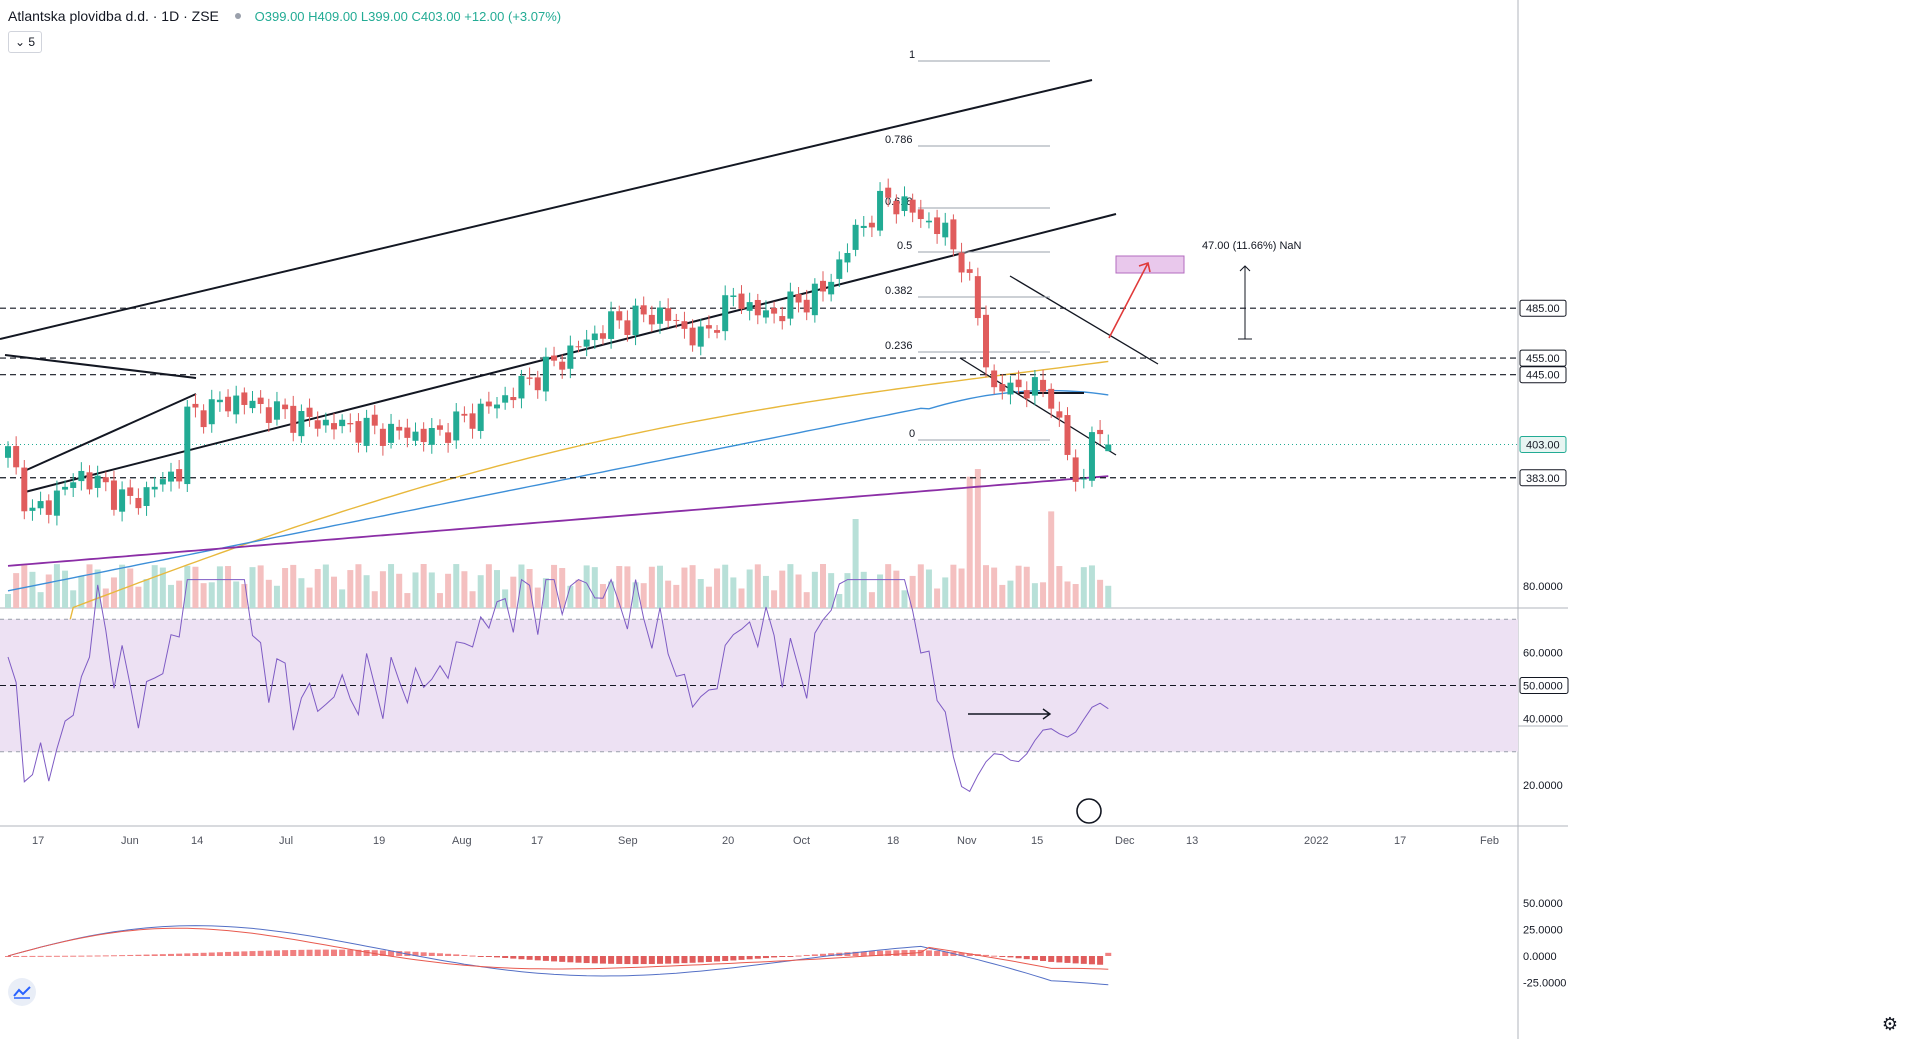 This screenshot has height=1039, width=1920. I want to click on price-tag, so click(1543, 445).